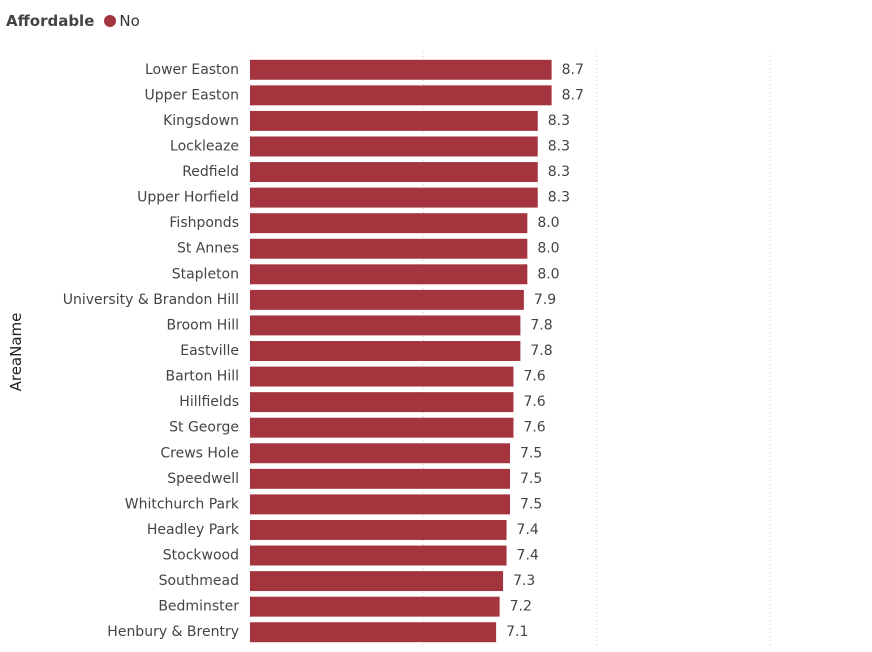  What do you see at coordinates (193, 530) in the screenshot?
I see `category-label: Headley Park` at bounding box center [193, 530].